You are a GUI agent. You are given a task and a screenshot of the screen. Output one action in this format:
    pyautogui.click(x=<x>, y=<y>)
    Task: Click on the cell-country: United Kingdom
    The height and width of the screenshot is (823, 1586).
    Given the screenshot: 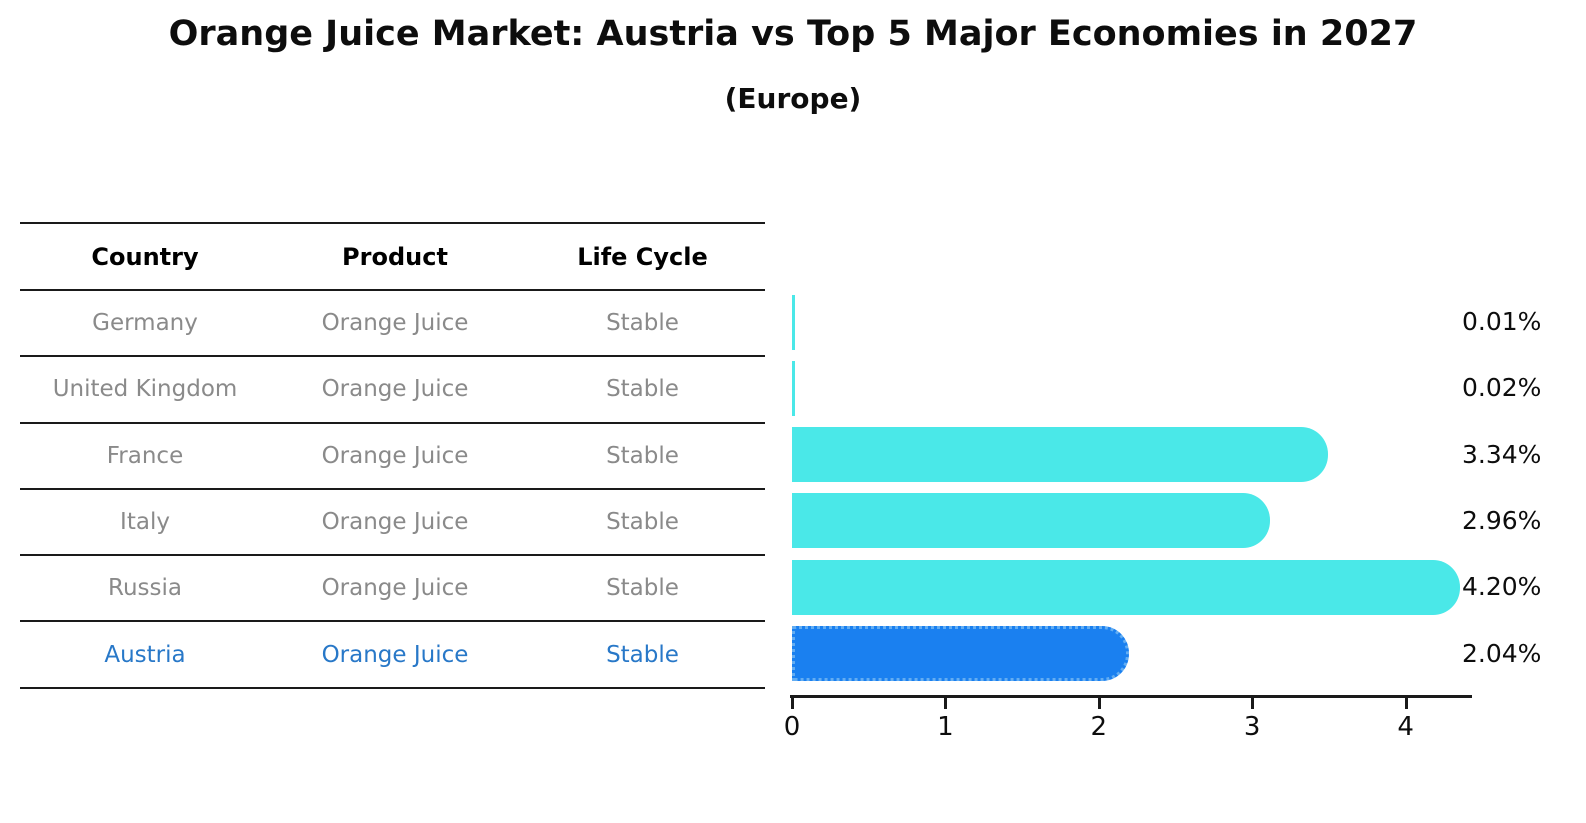 What is the action you would take?
    pyautogui.click(x=145, y=389)
    